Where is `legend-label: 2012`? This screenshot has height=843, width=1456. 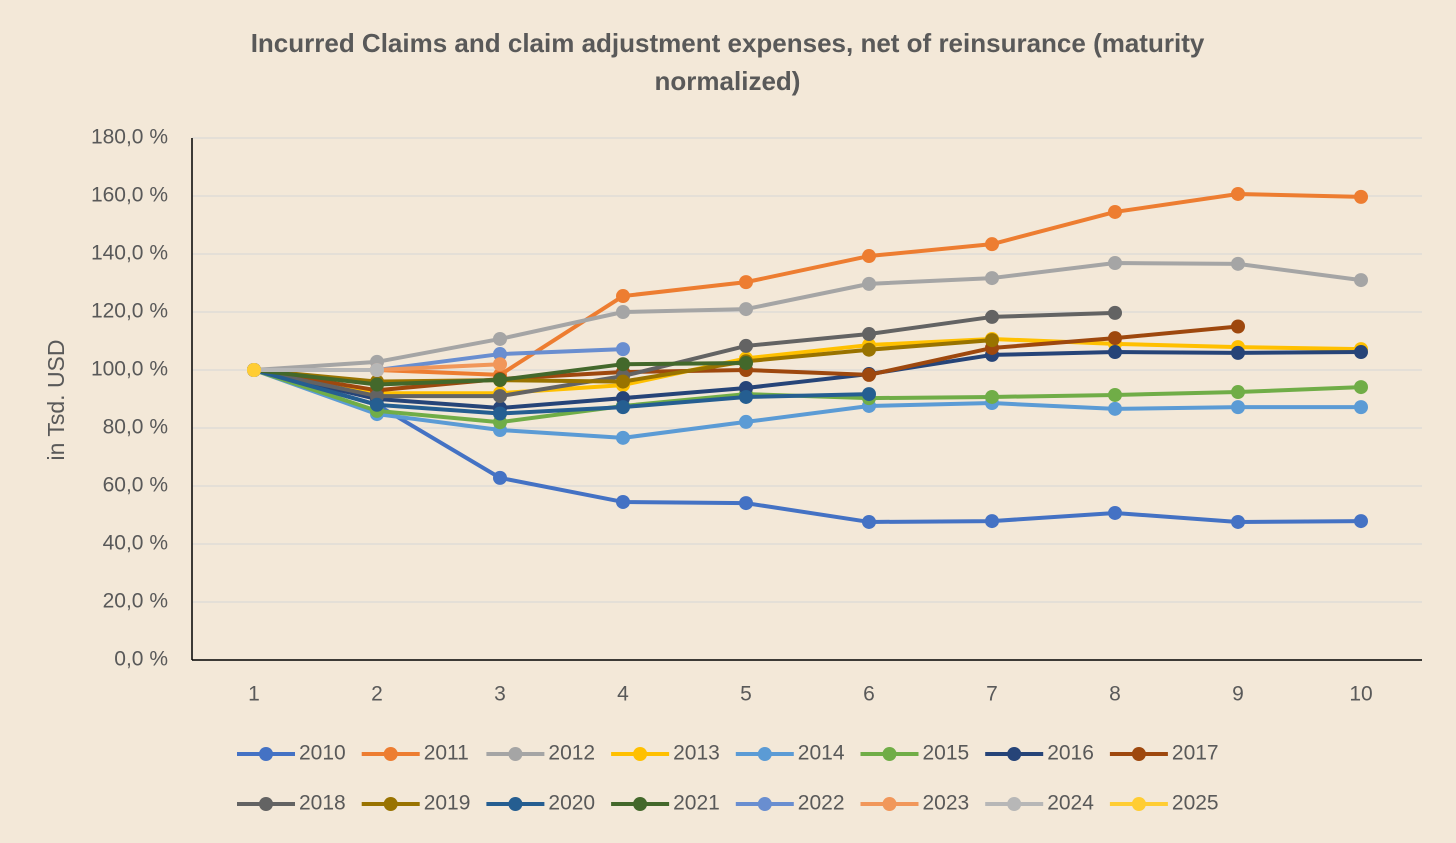 legend-label: 2012 is located at coordinates (571, 753).